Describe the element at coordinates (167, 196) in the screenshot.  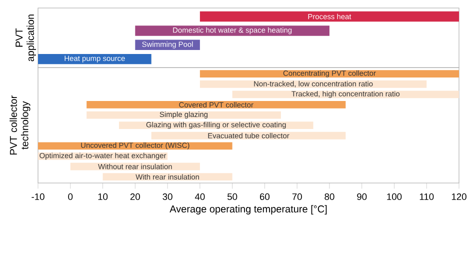
I see `x-tick-label: 30` at that location.